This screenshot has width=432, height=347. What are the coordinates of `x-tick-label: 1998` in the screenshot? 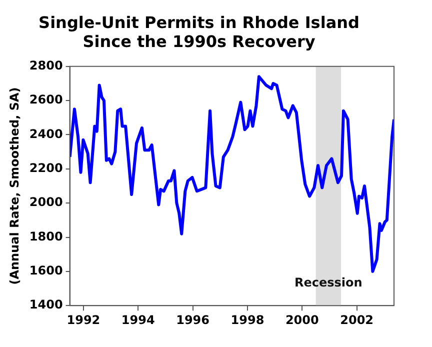 It's located at (247, 319).